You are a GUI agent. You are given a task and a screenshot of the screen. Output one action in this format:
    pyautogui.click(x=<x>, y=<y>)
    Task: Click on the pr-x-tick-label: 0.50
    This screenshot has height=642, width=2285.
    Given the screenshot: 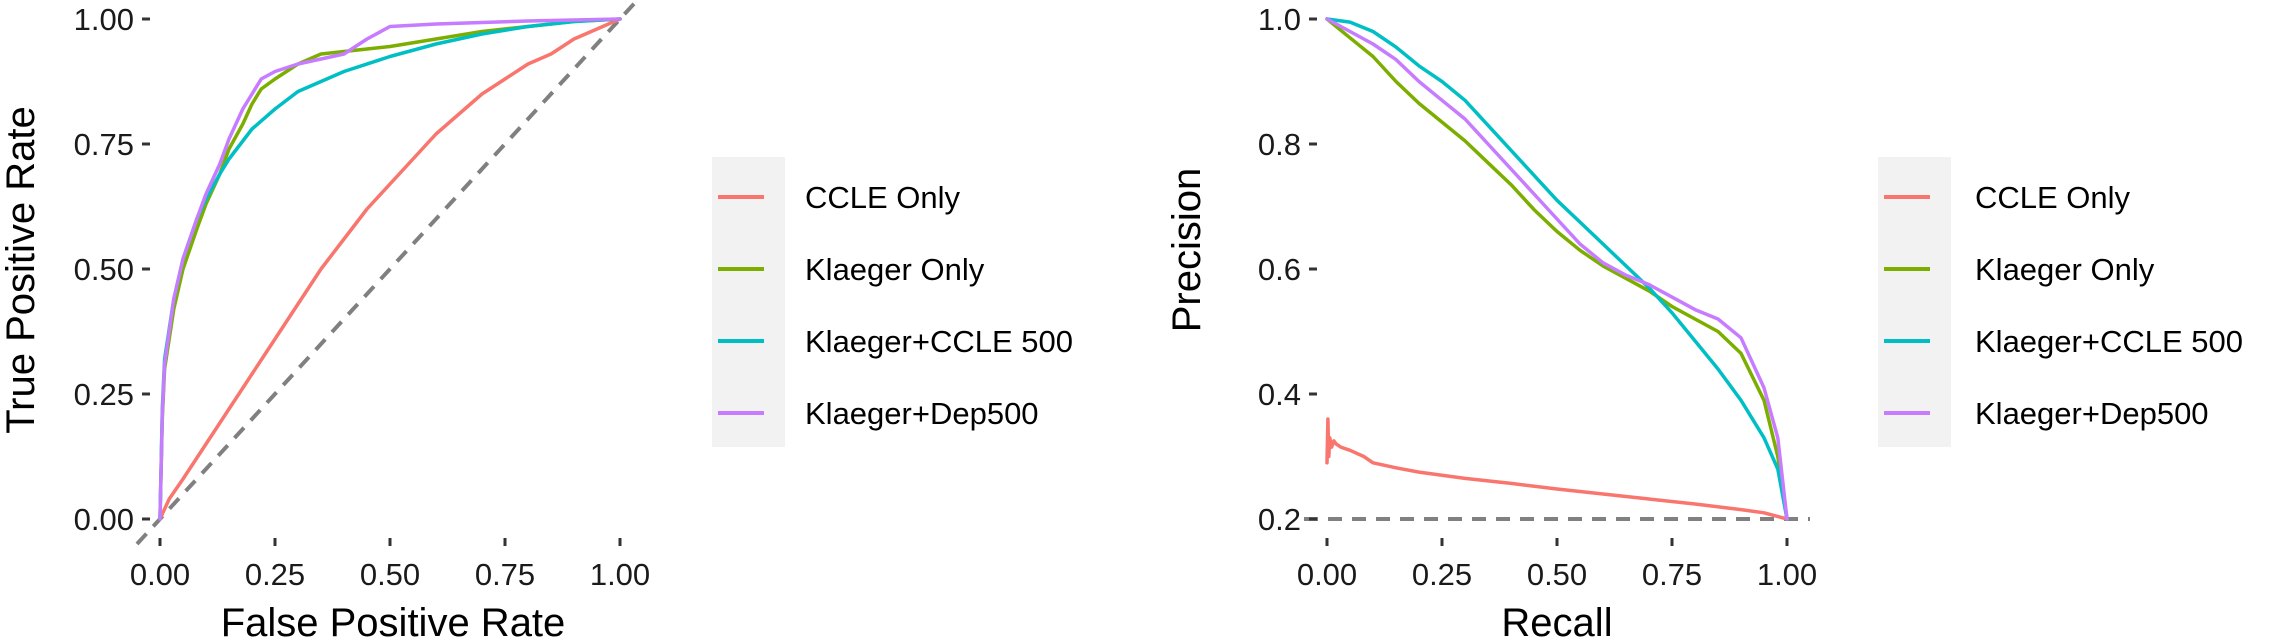 What is the action you would take?
    pyautogui.click(x=1557, y=574)
    